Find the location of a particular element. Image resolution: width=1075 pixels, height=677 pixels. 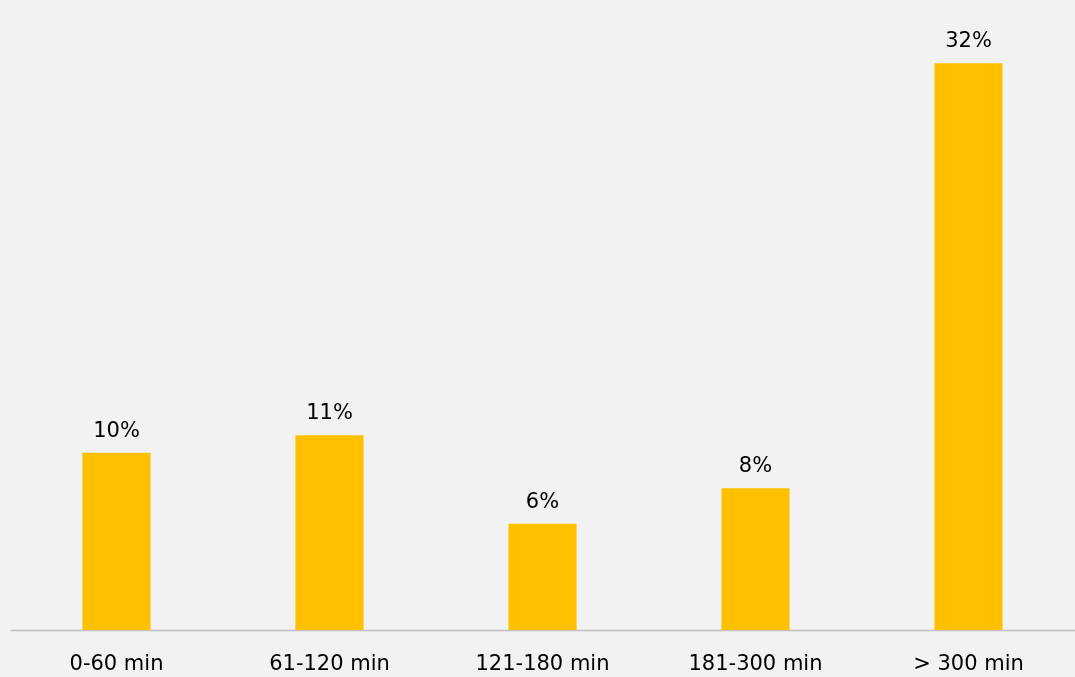

x-tick-label: 61-120 min is located at coordinates (329, 662).